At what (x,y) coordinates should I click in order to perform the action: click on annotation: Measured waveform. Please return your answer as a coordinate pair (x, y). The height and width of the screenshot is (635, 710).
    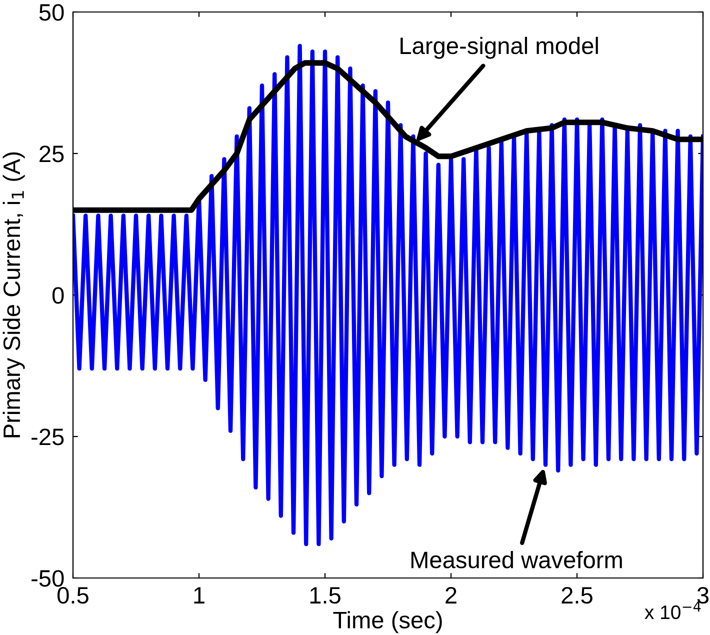
    Looking at the image, I should click on (516, 559).